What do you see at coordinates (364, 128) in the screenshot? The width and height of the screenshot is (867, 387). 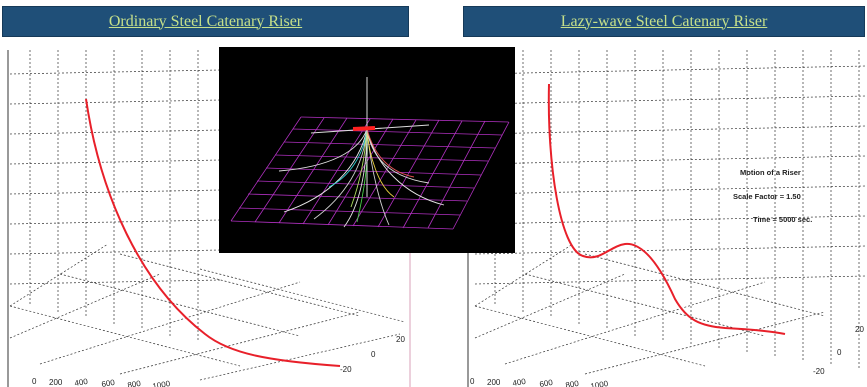 I see `vessel-marker` at bounding box center [364, 128].